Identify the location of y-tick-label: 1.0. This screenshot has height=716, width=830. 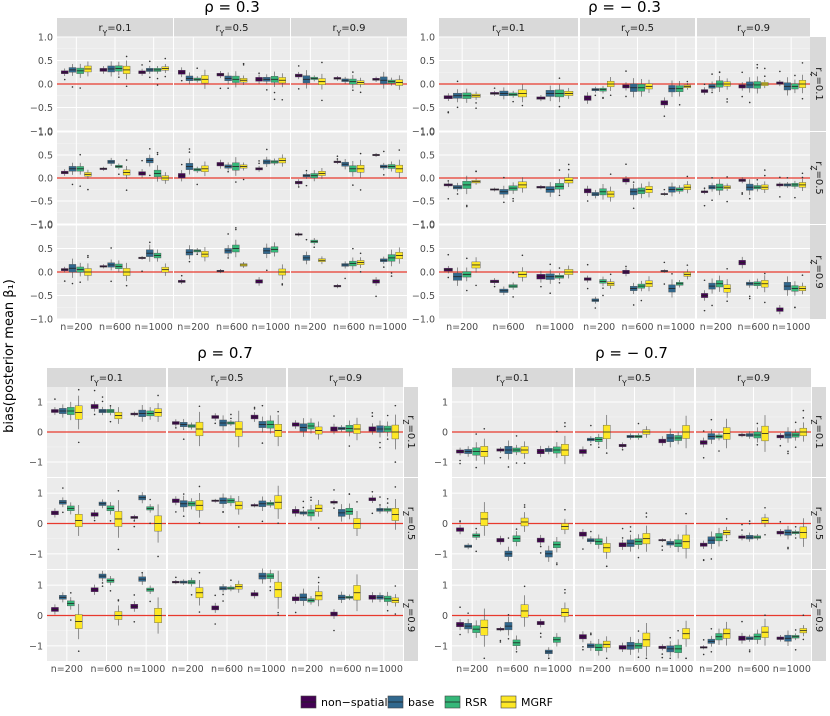
(45, 133).